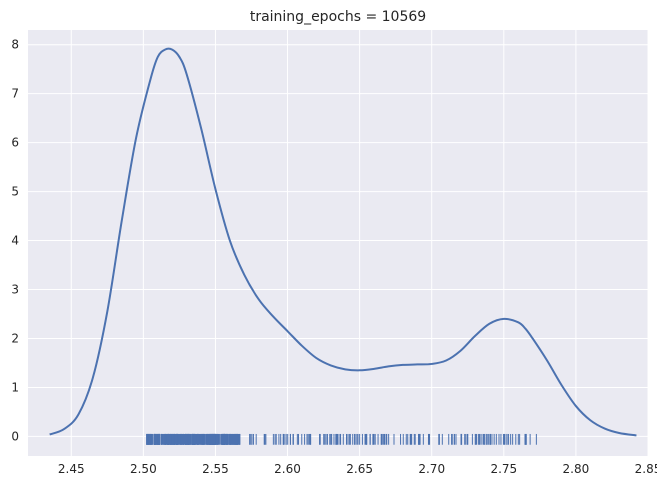 The image size is (657, 487). I want to click on x-tick-label: 2.60, so click(287, 469).